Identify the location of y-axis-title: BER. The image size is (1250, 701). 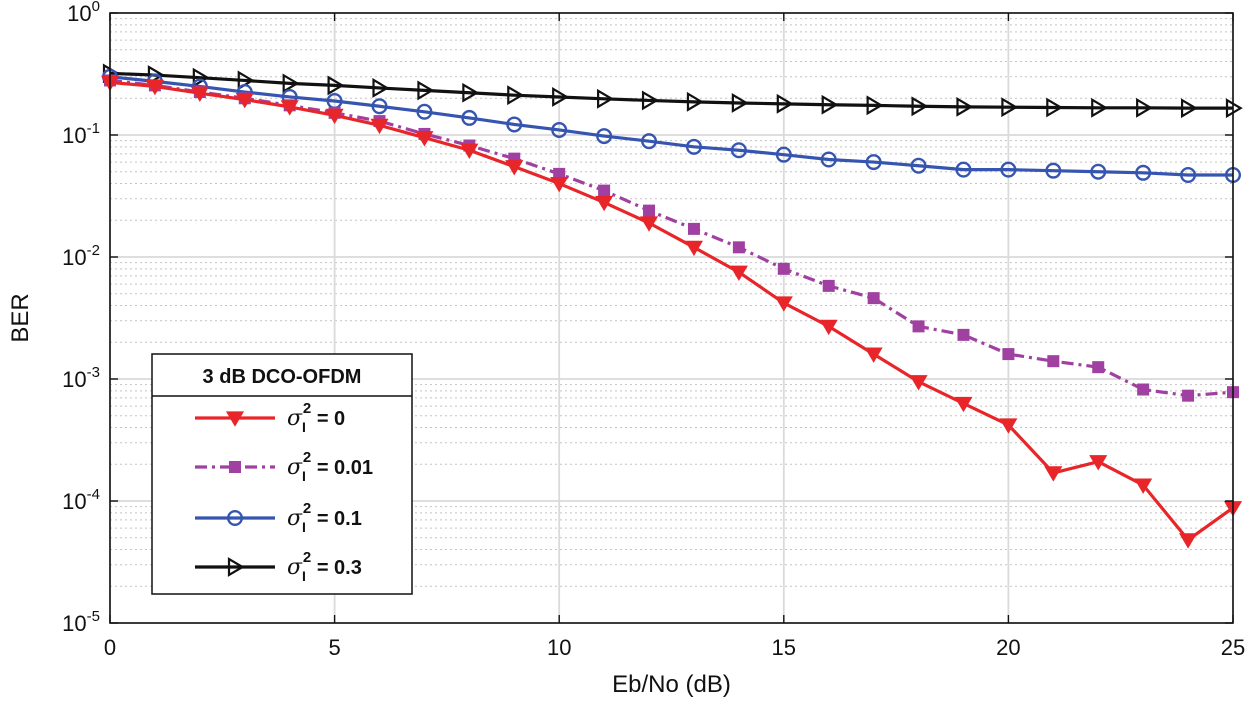
(20, 317).